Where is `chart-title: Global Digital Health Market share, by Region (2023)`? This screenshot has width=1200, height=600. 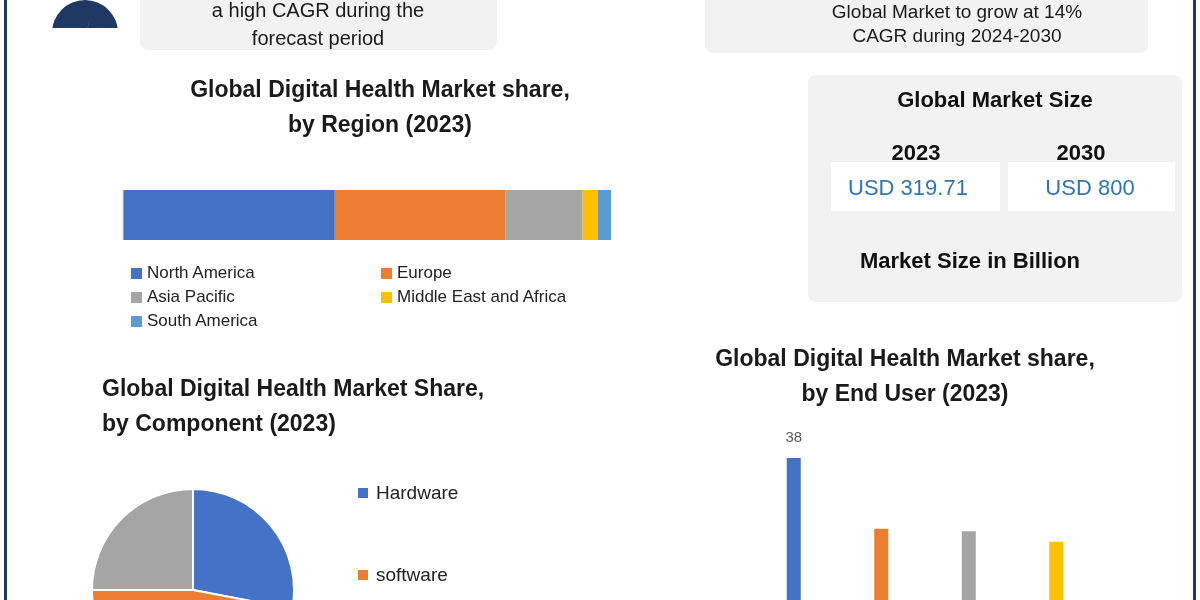
chart-title: Global Digital Health Market share, by Region (2023) is located at coordinates (380, 107).